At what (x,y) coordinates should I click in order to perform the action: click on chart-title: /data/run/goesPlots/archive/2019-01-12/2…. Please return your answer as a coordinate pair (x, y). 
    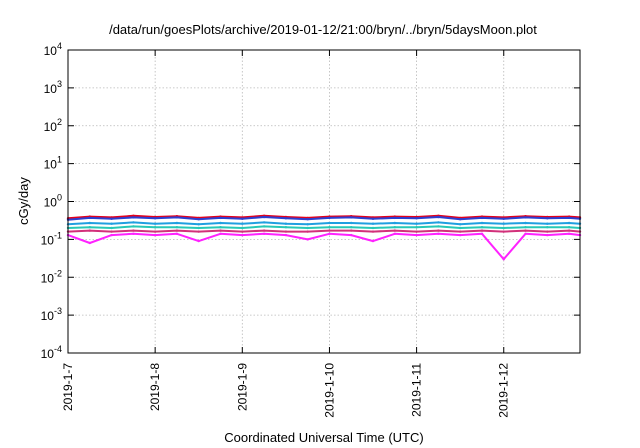
    Looking at the image, I should click on (323, 29).